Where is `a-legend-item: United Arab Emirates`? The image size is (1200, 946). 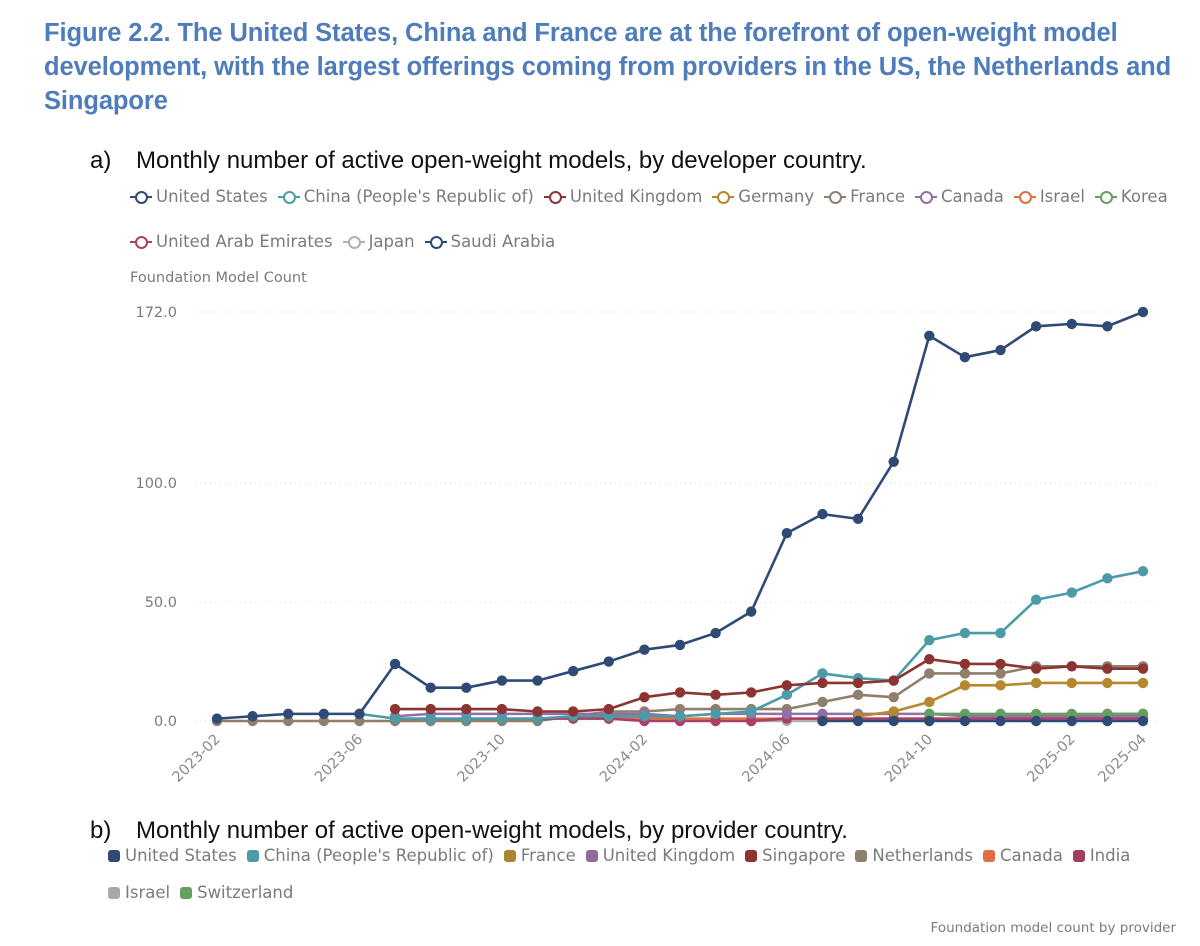
a-legend-item: United Arab Emirates is located at coordinates (231, 241).